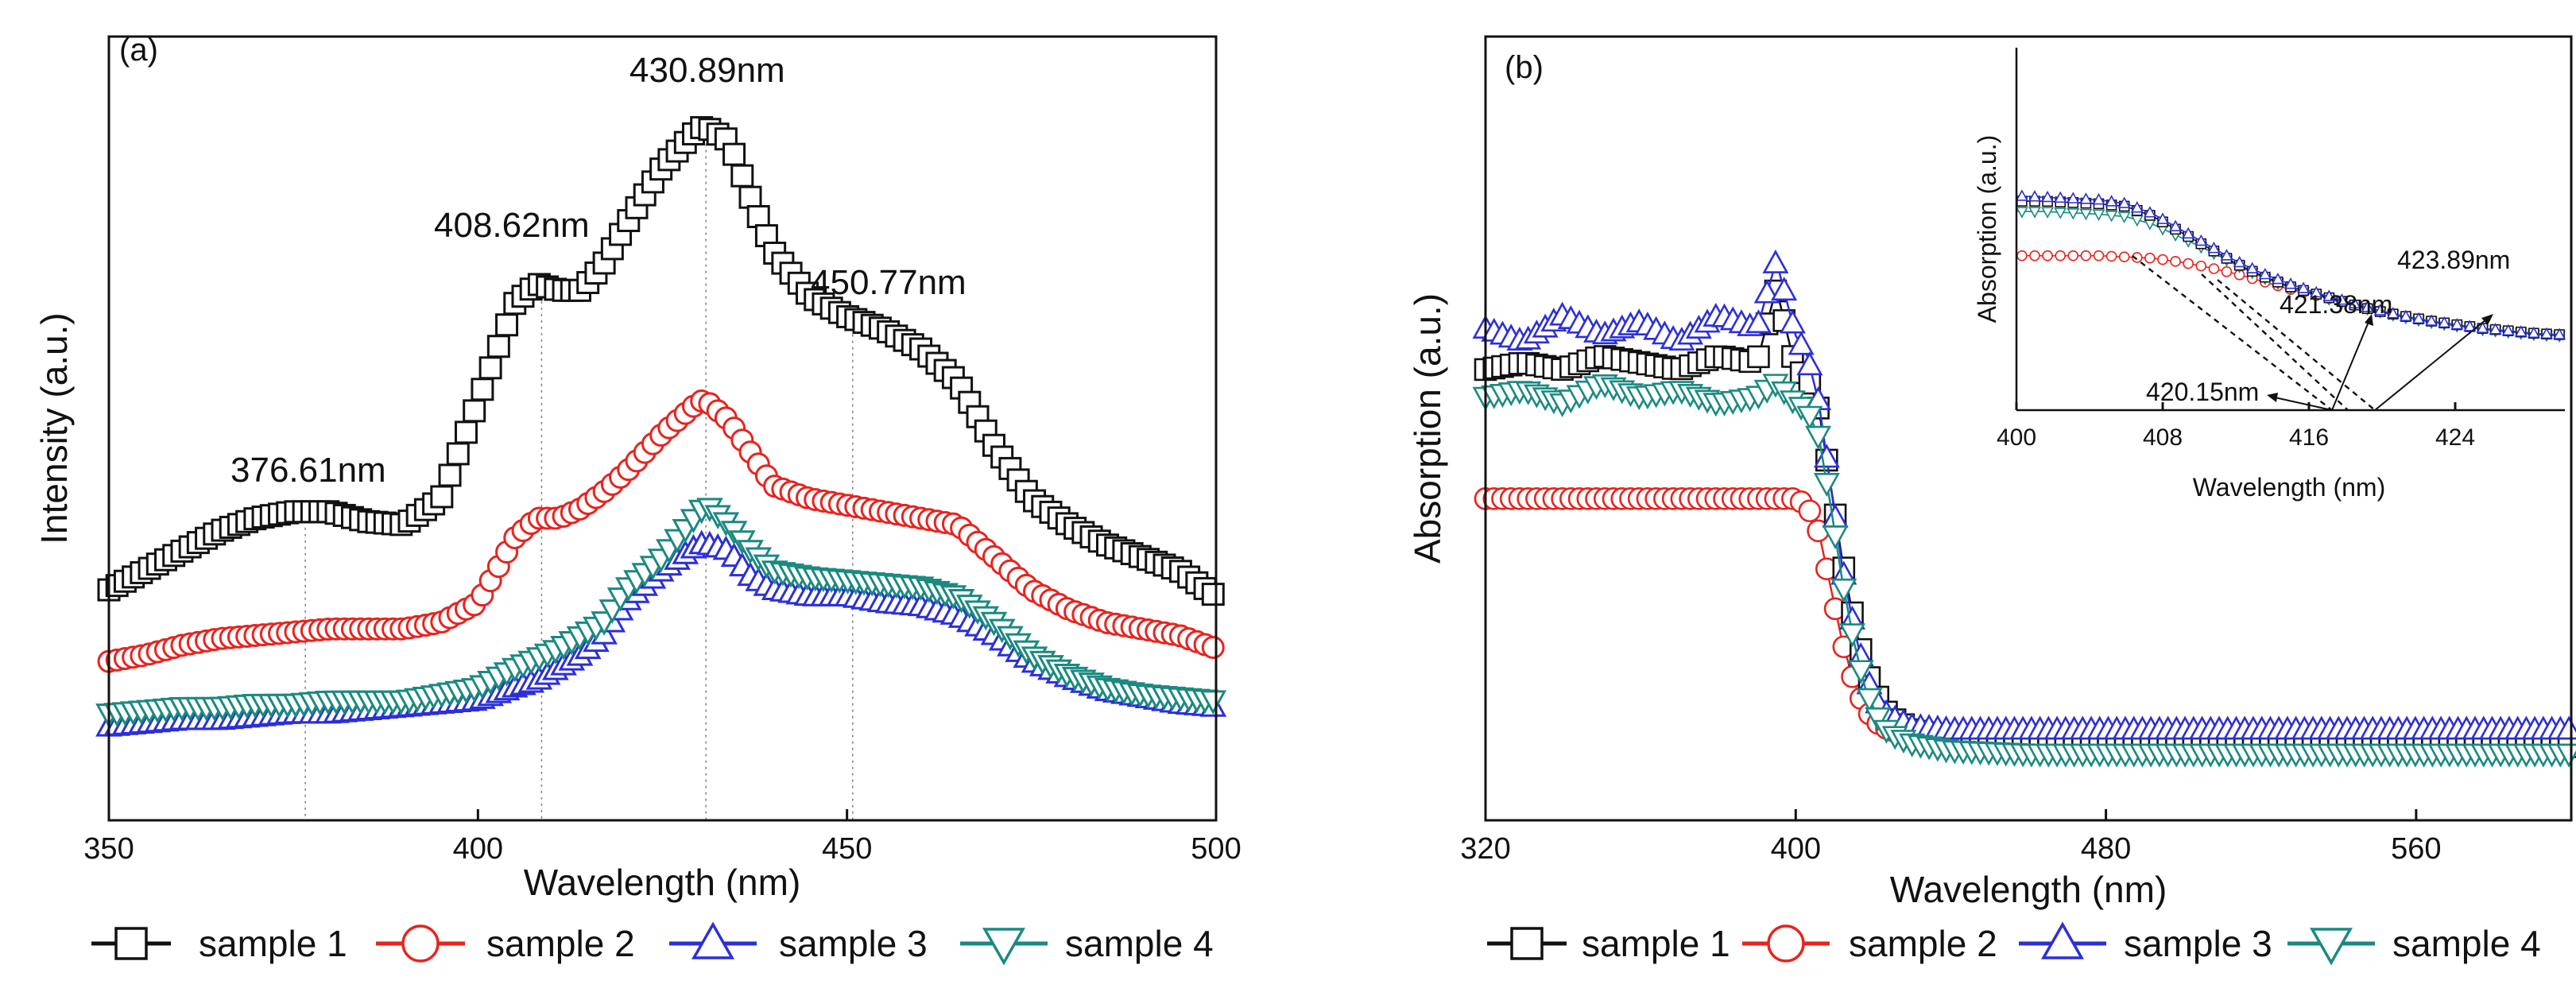 Image resolution: width=2576 pixels, height=992 pixels. Describe the element at coordinates (888, 282) in the screenshot. I see `annotation-450-77: 450.77nm` at that location.